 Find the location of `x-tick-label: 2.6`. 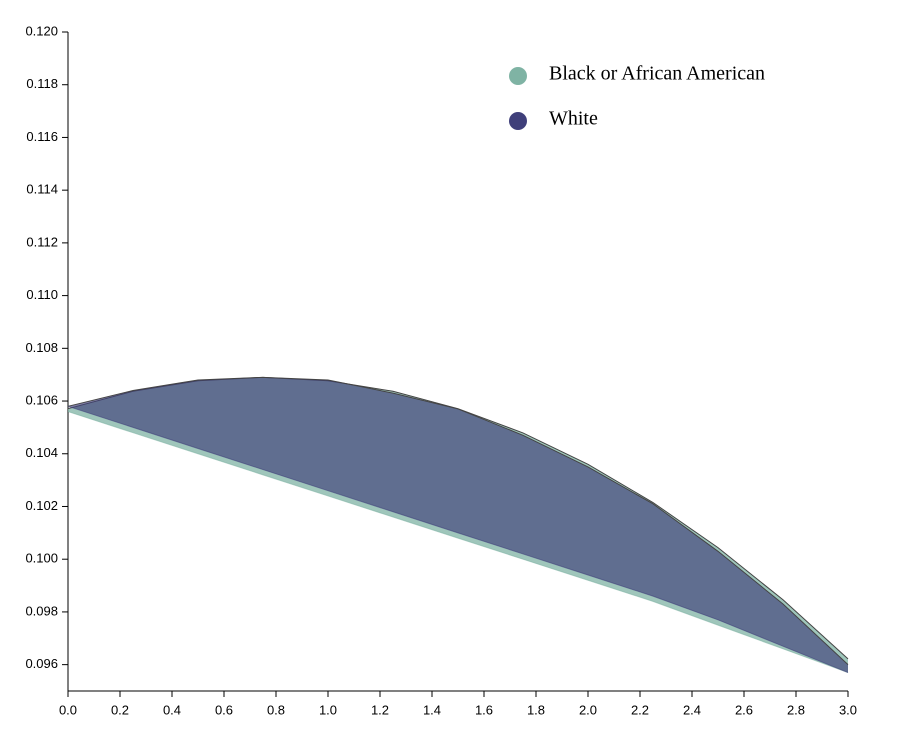

x-tick-label: 2.6 is located at coordinates (744, 709).